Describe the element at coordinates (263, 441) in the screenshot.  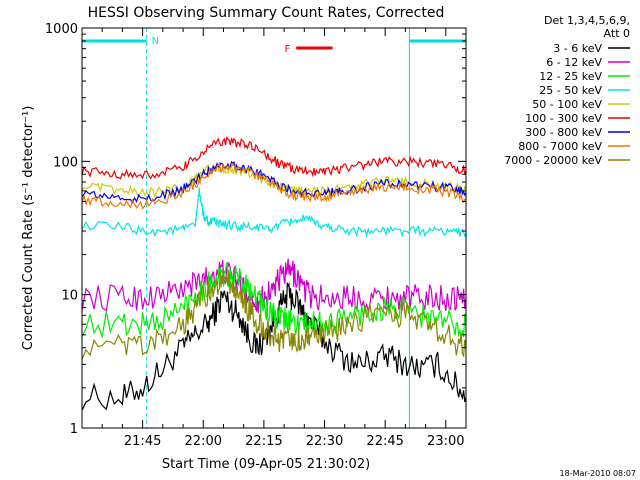
I see `x-tick-label: 22:15` at that location.